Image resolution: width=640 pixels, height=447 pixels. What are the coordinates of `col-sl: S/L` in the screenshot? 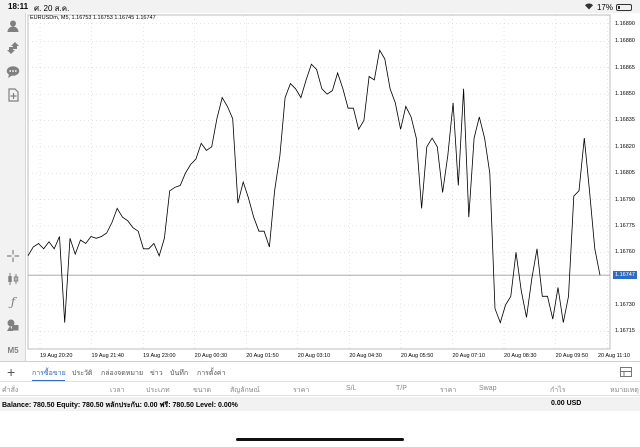 It's located at (351, 388).